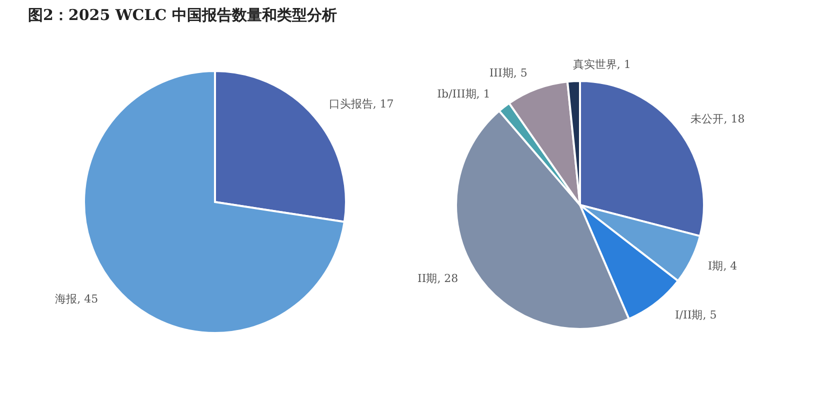 The width and height of the screenshot is (819, 397). What do you see at coordinates (66, 299) in the screenshot?
I see `slice-label: 海报` at bounding box center [66, 299].